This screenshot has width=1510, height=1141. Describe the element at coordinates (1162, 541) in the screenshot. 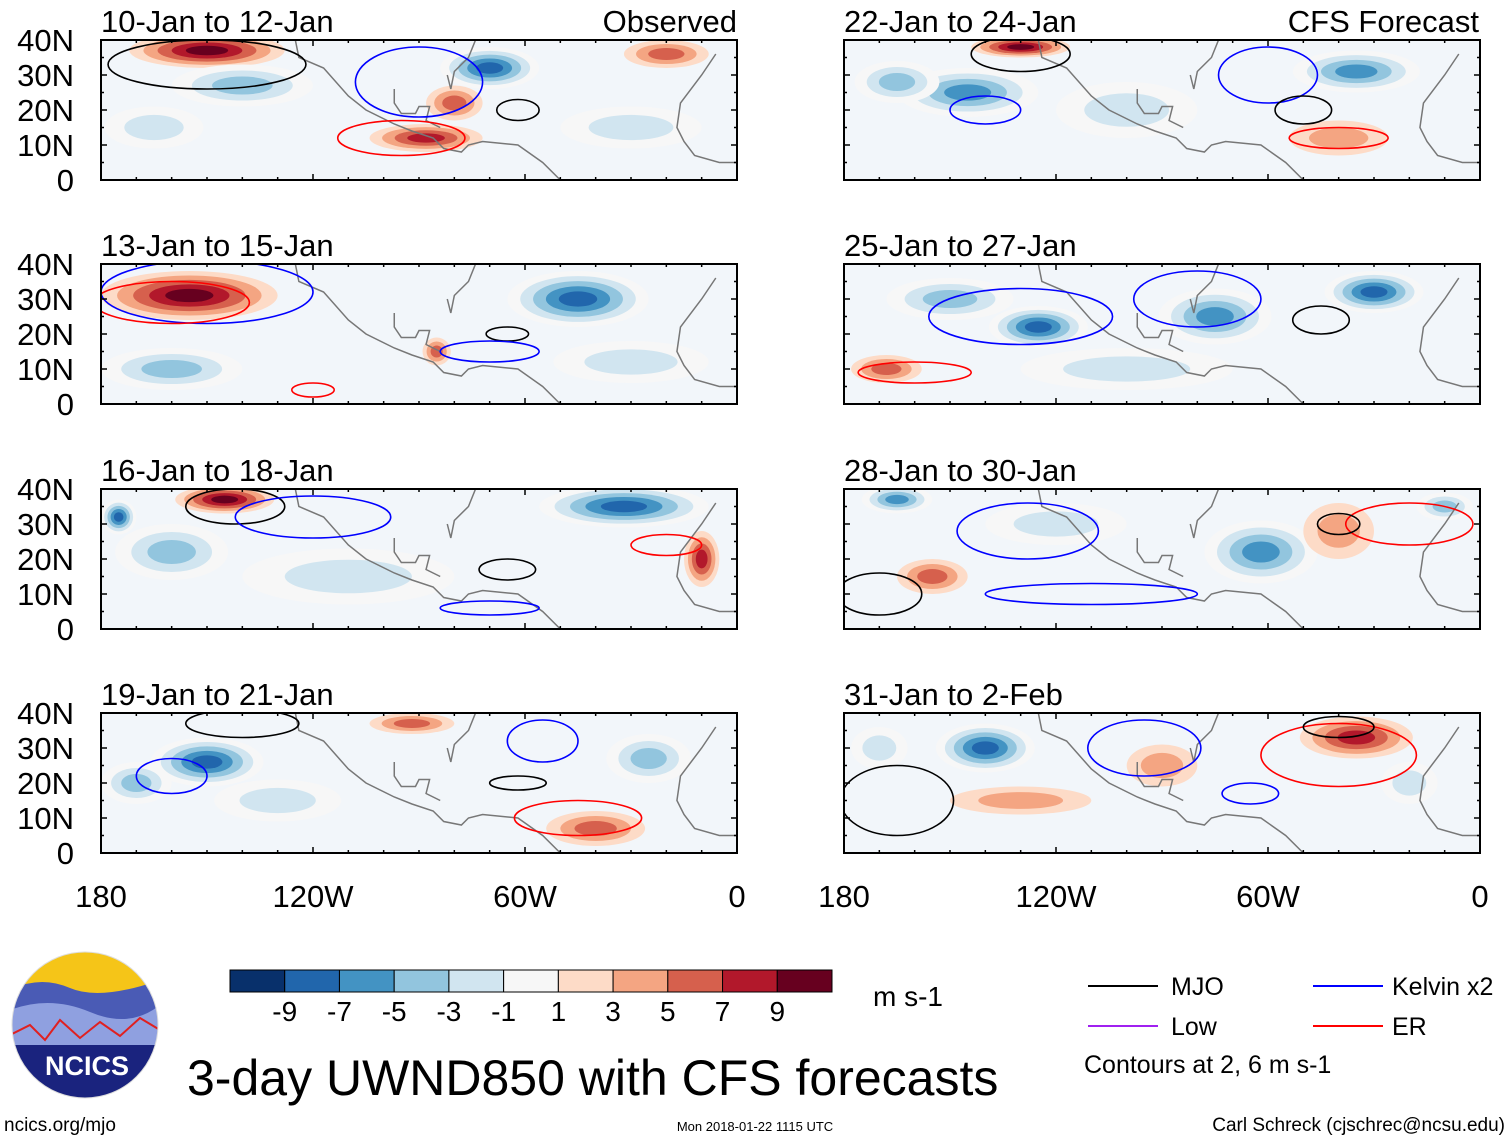

I see `map-panel-7: 28-Jan to 30-Jan` at that location.